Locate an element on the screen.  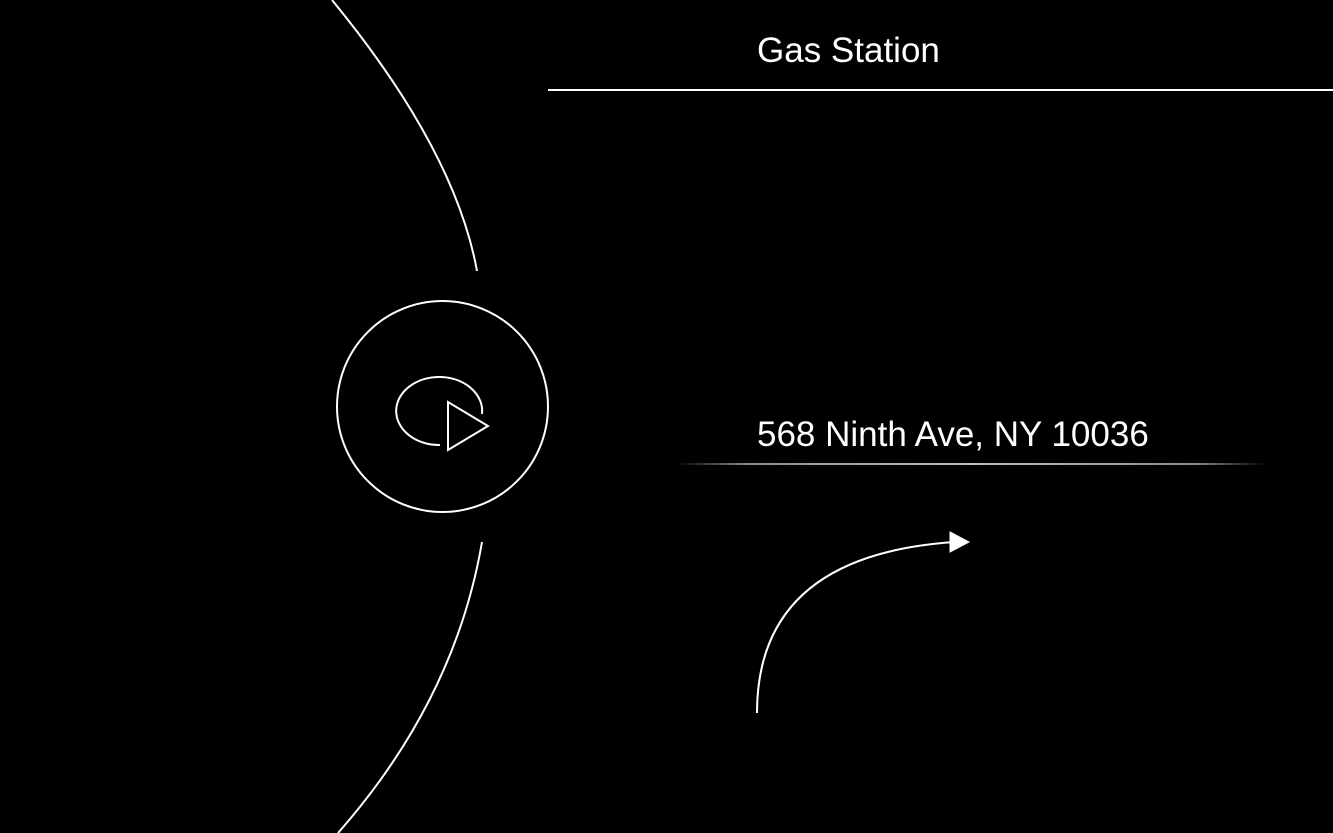
turn-right-arrow-icon is located at coordinates (863, 622).